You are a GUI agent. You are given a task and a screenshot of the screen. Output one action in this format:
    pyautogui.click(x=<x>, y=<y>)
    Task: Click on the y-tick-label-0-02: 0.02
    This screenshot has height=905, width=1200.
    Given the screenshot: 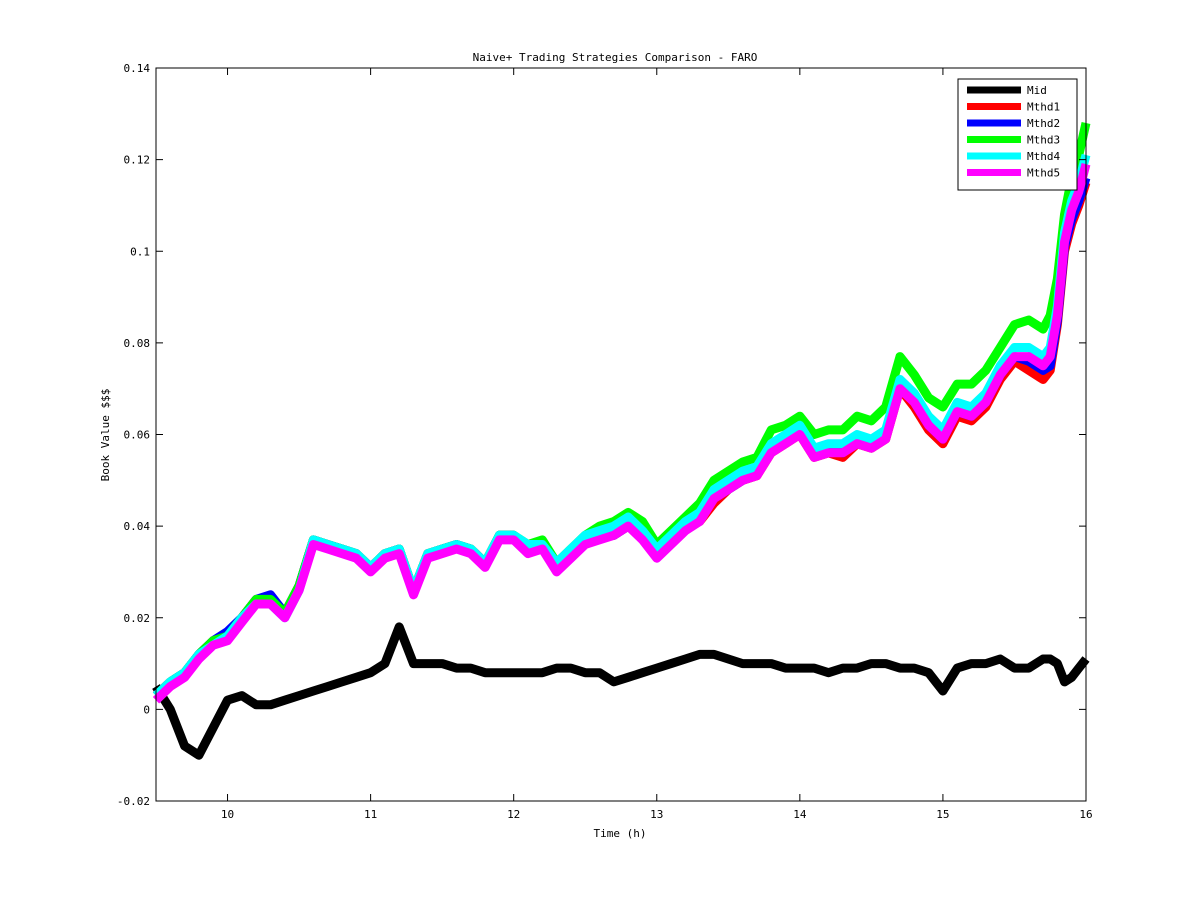 What is the action you would take?
    pyautogui.click(x=137, y=618)
    